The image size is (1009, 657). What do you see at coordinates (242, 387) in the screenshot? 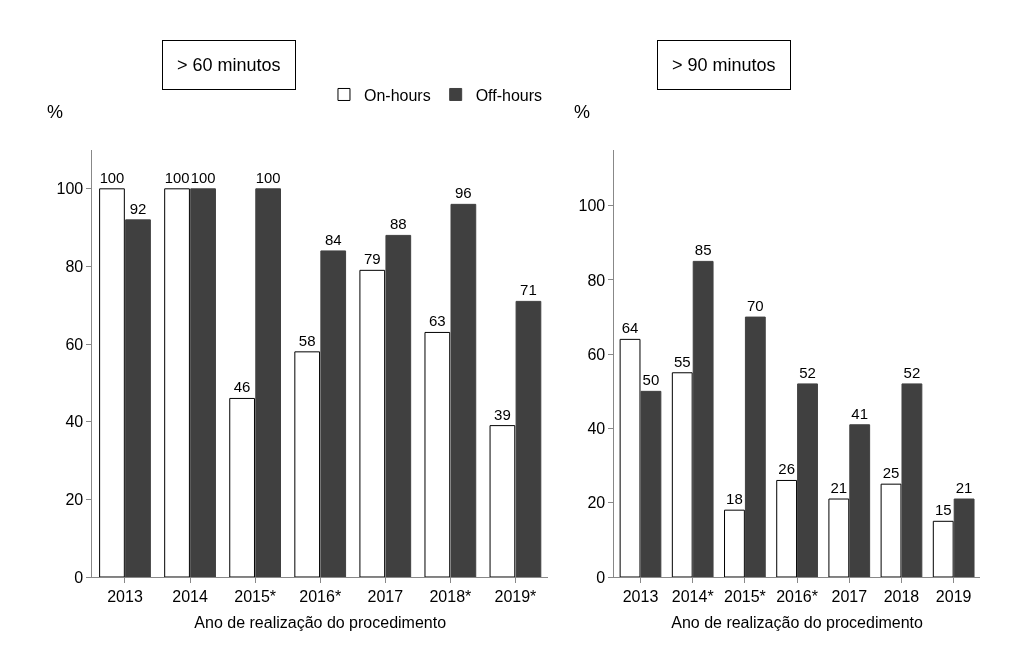
I see `data-label: 46` at bounding box center [242, 387].